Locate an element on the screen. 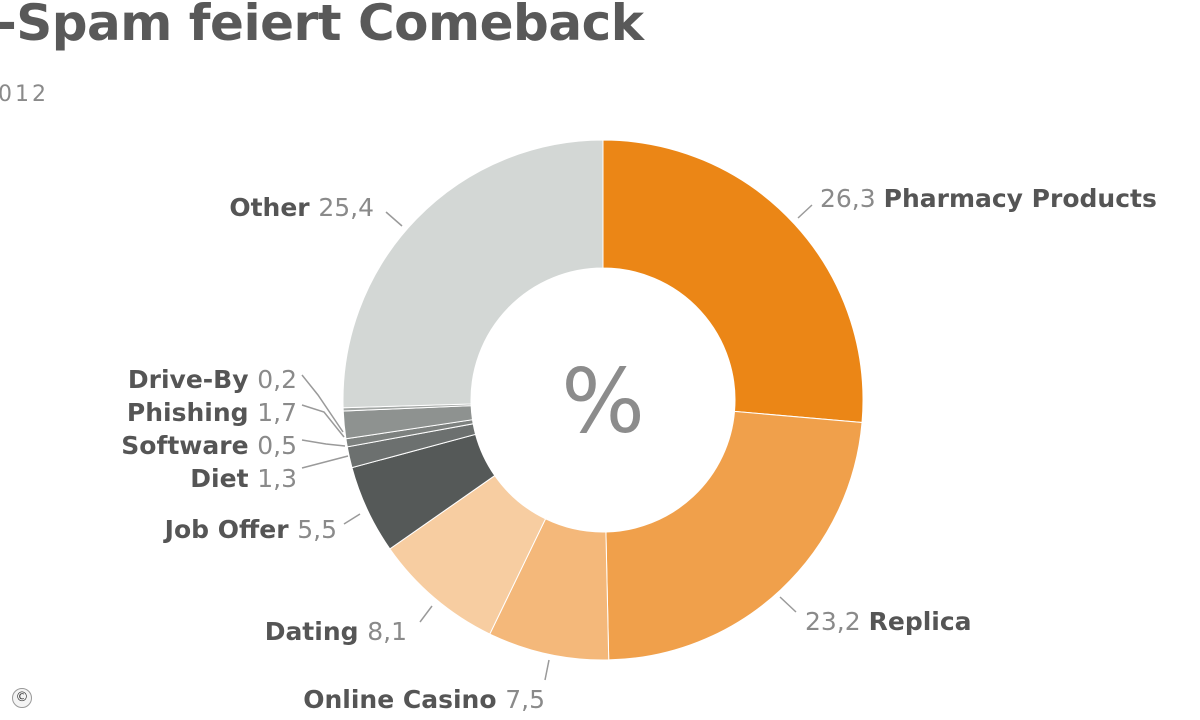 The height and width of the screenshot is (720, 1200). slice-pharmacy-products is located at coordinates (733, 281).